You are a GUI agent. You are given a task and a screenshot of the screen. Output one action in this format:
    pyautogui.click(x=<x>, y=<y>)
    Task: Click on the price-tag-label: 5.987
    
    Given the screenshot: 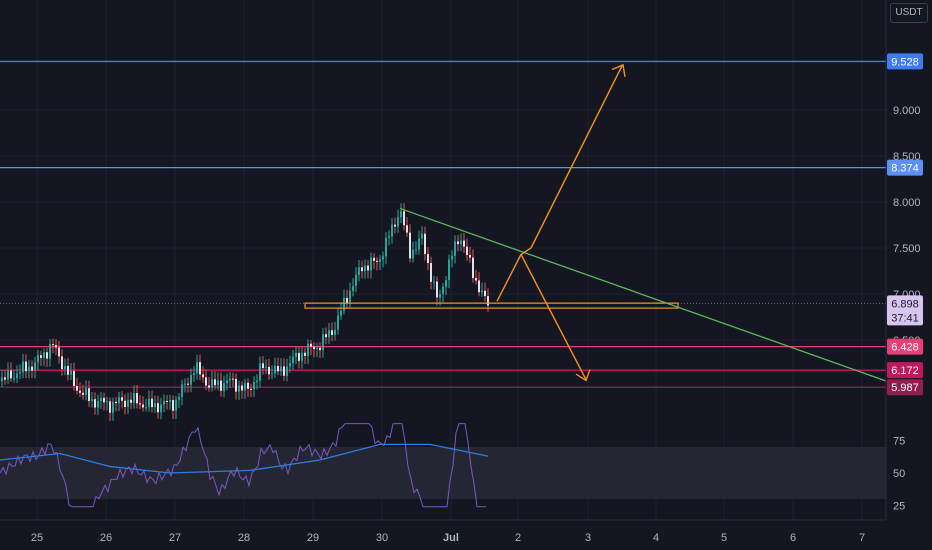 What is the action you would take?
    pyautogui.click(x=905, y=388)
    